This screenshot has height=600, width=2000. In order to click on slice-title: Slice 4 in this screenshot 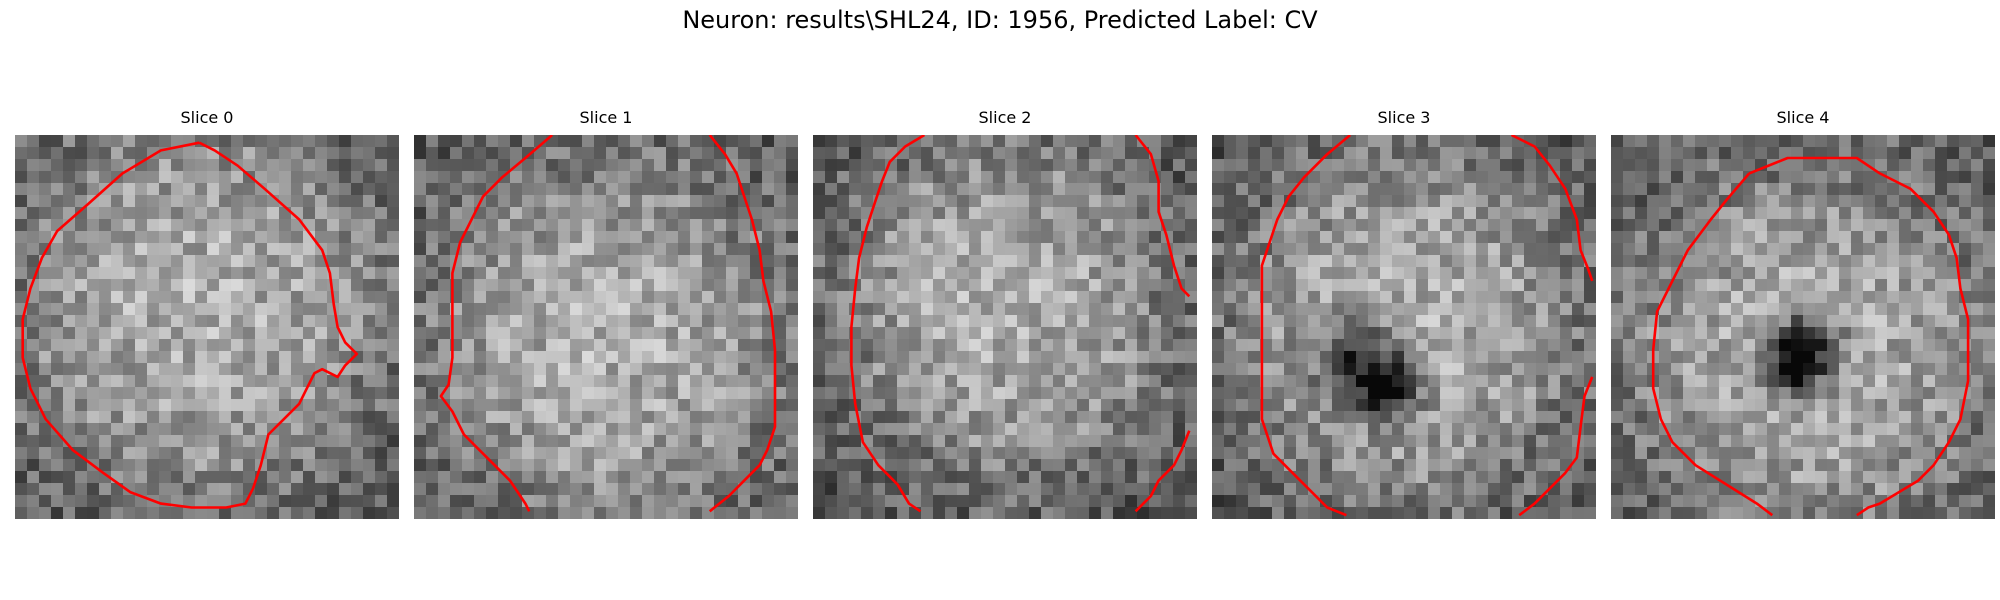, I will do `click(1803, 117)`.